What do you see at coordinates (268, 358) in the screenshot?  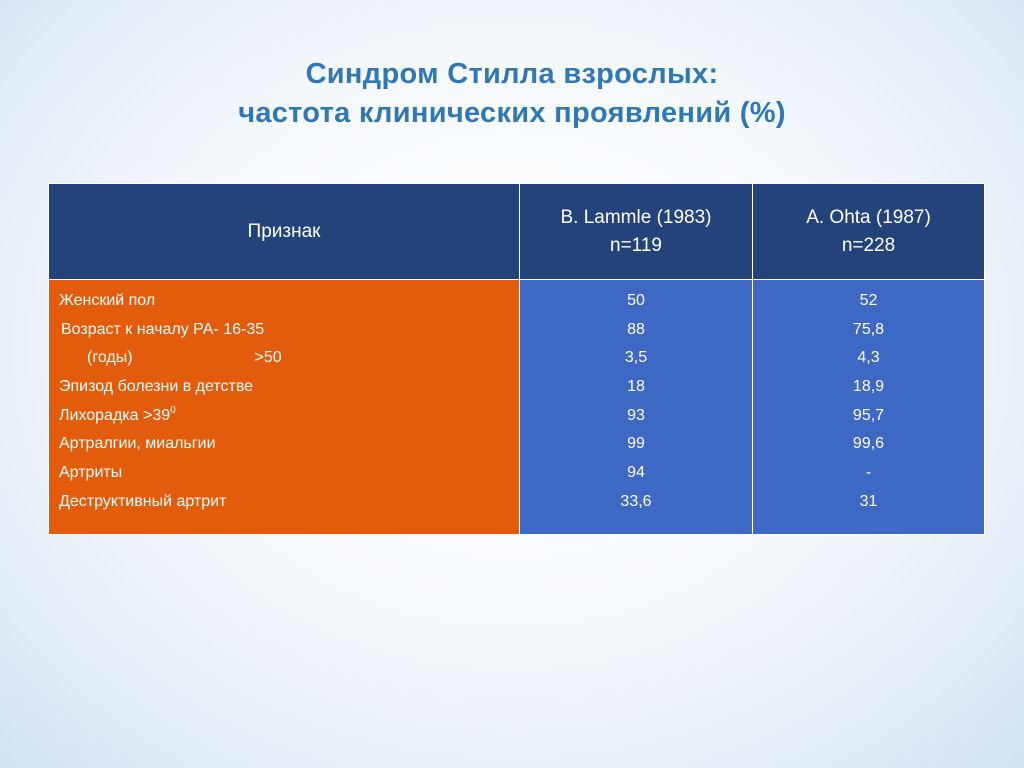 I see `sign-age-over-50: >50` at bounding box center [268, 358].